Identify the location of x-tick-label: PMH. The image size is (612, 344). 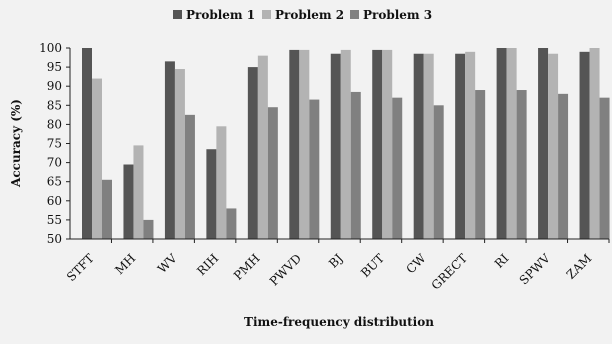
(247, 267).